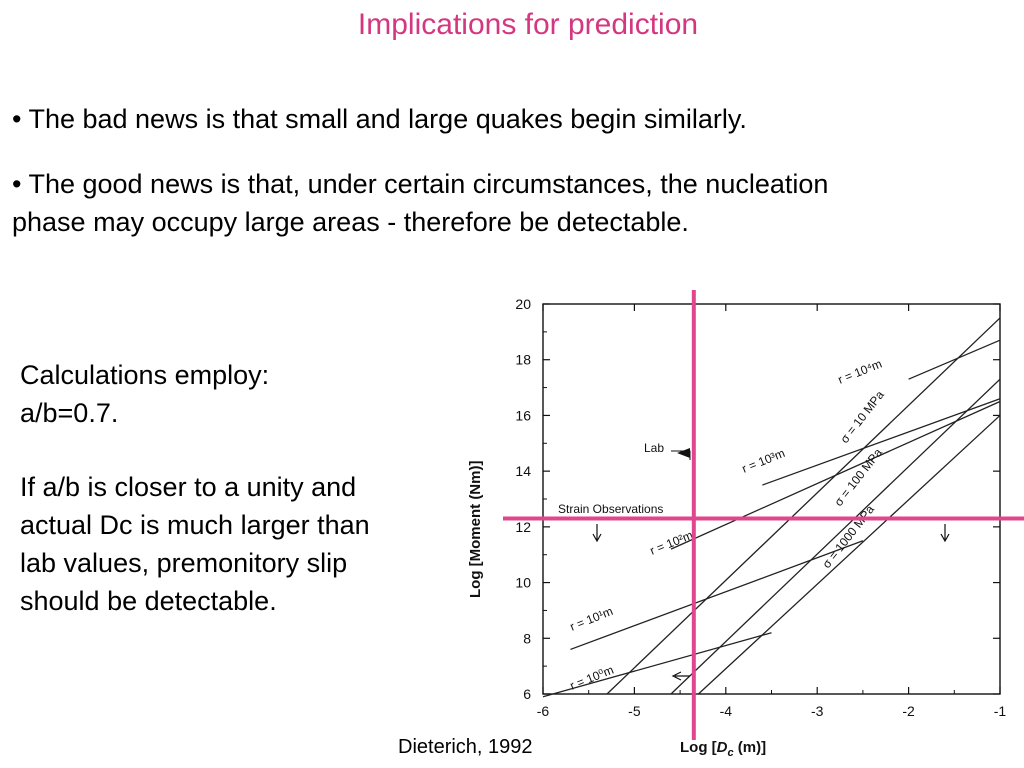 The image size is (1024, 768). I want to click on x-tick-label: -2, so click(908, 711).